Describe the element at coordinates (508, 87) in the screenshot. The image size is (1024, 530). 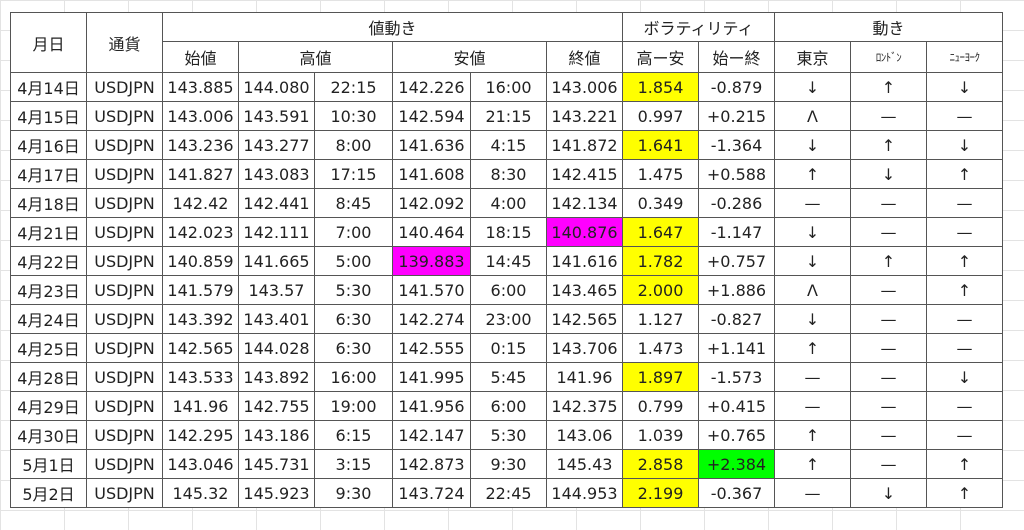
I see `cell-low-time: 16:00` at that location.